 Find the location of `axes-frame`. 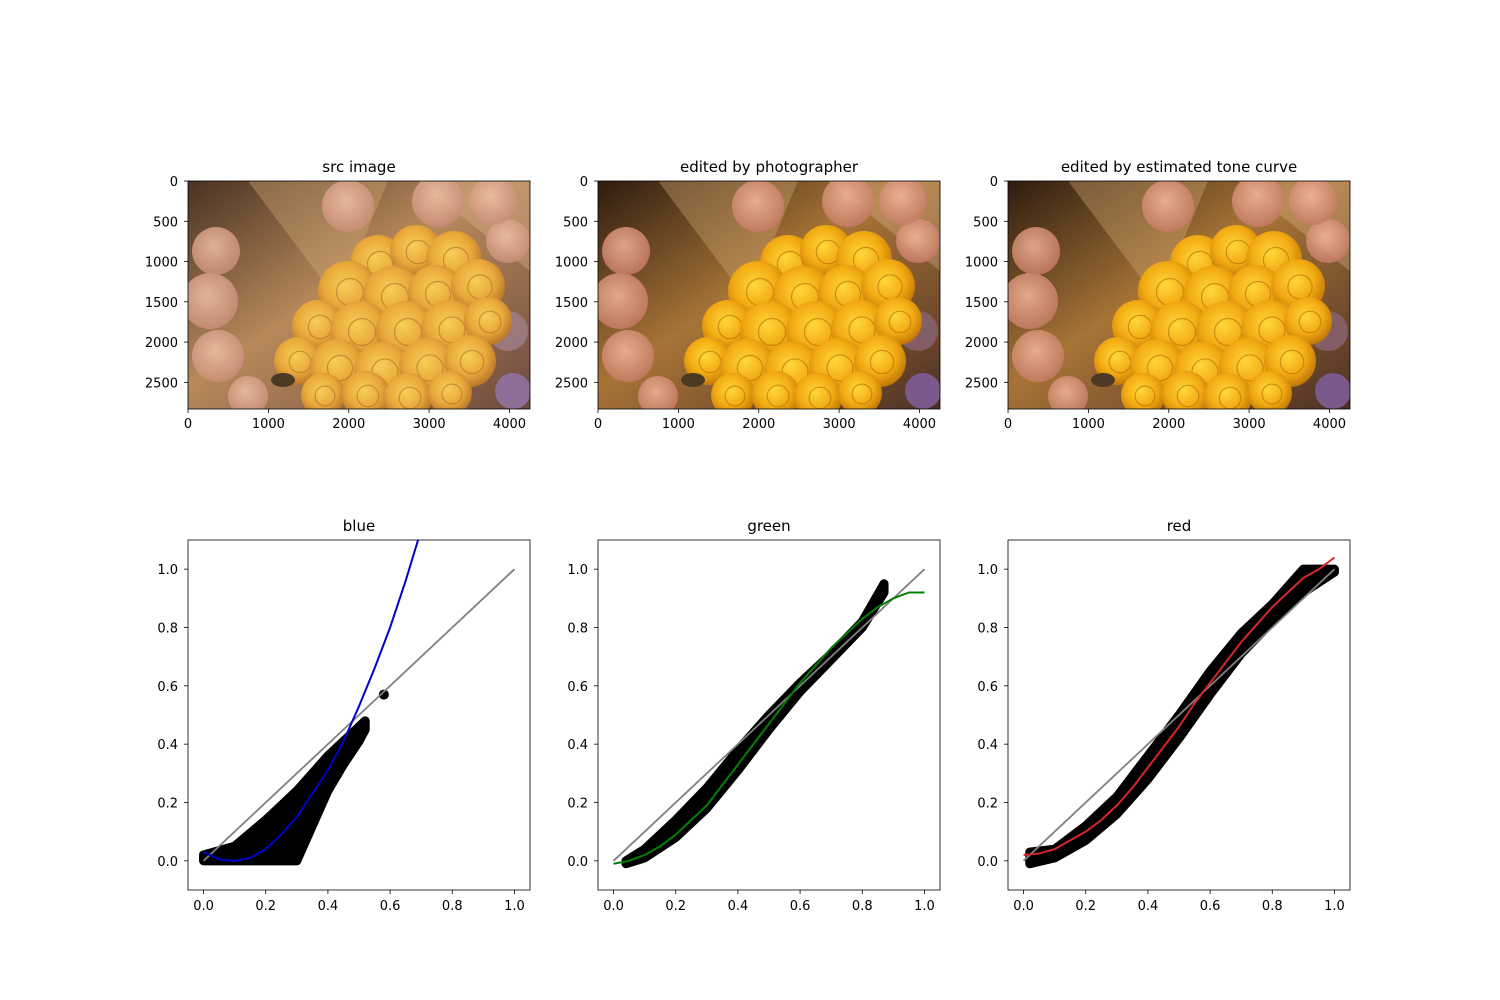

axes-frame is located at coordinates (769, 715).